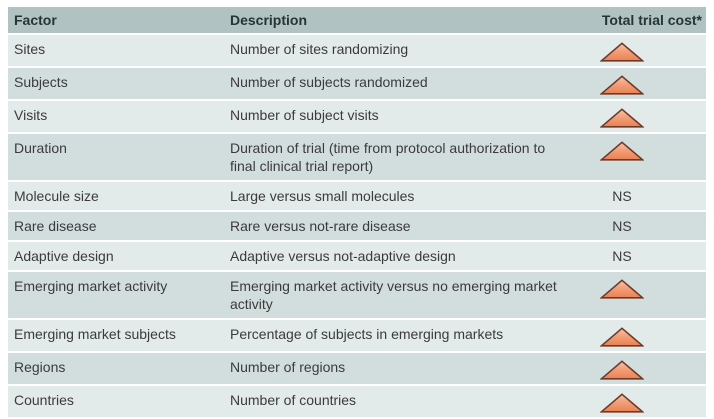  Describe the element at coordinates (288, 367) in the screenshot. I see `description-cell: Number of regions` at that location.